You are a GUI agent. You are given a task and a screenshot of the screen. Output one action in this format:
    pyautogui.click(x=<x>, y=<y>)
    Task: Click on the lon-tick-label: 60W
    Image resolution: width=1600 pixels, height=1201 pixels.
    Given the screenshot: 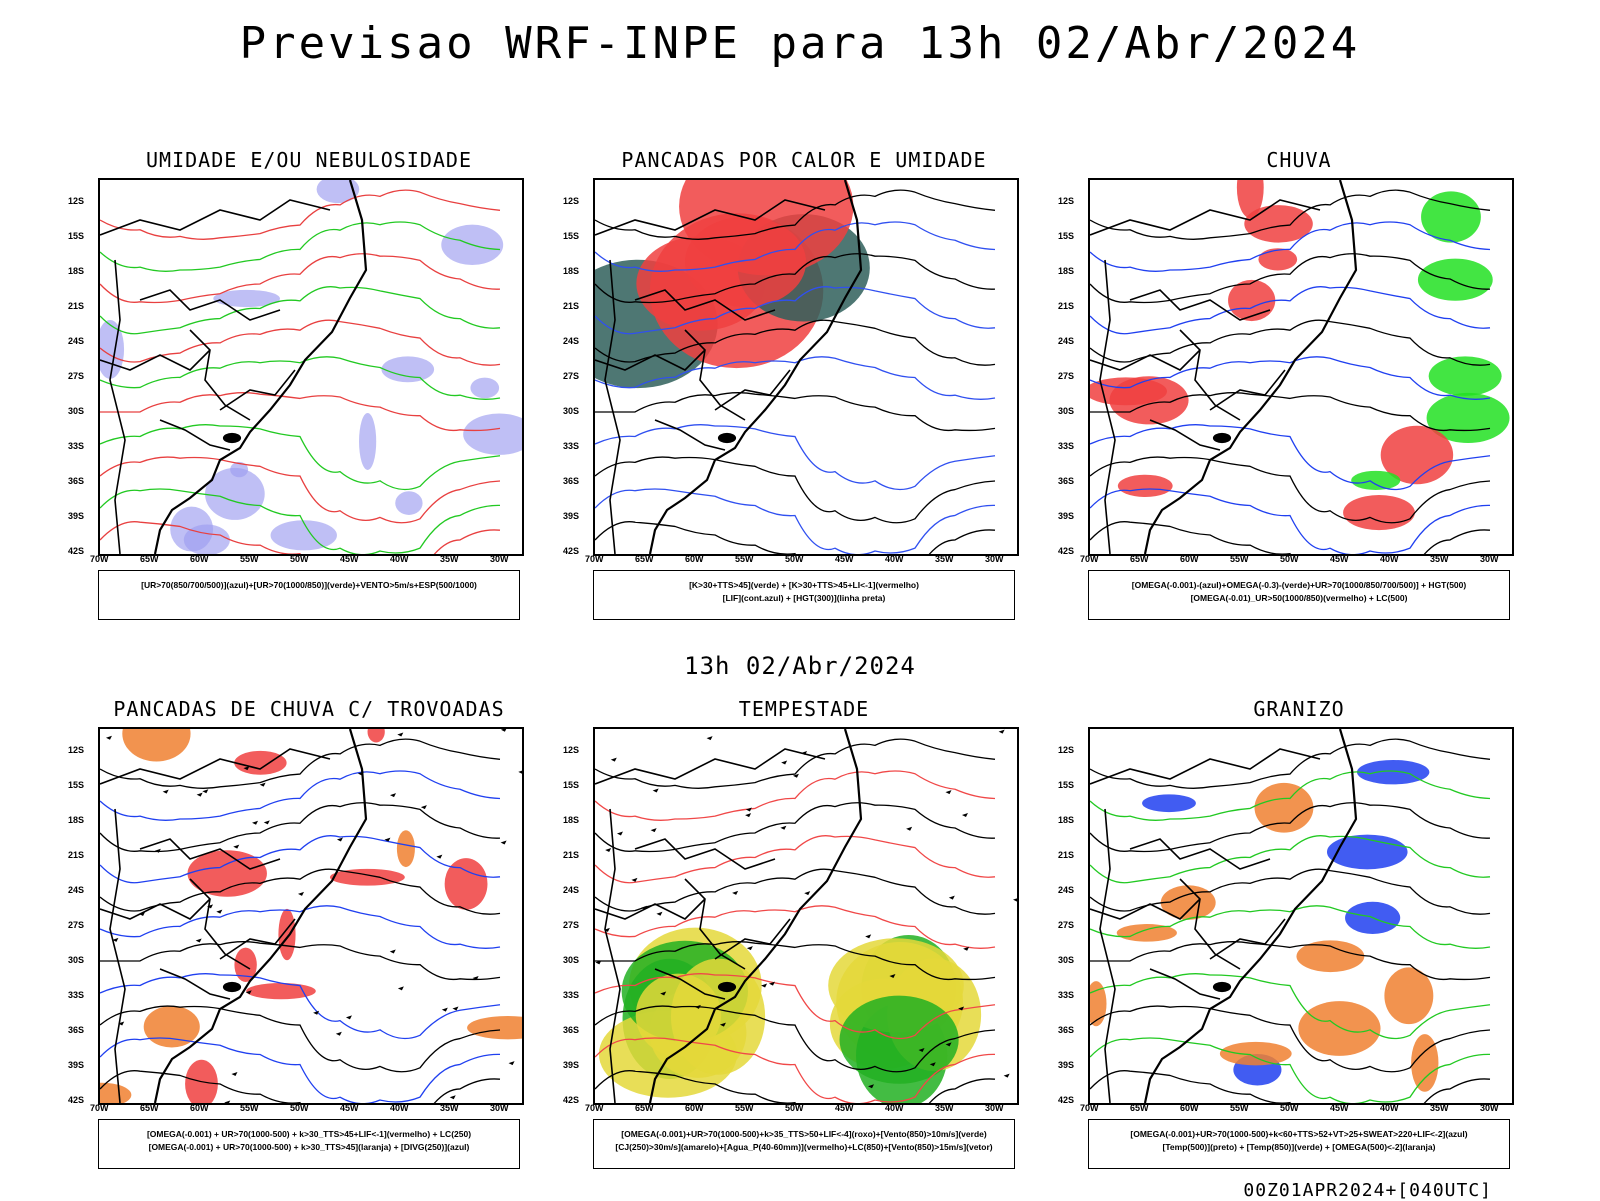 What is the action you would take?
    pyautogui.click(x=199, y=1108)
    